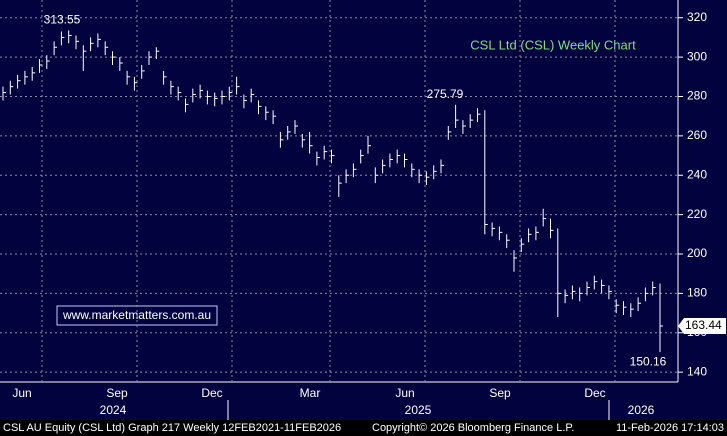  Describe the element at coordinates (62, 20) in the screenshot. I see `annotation: 313.55` at that location.